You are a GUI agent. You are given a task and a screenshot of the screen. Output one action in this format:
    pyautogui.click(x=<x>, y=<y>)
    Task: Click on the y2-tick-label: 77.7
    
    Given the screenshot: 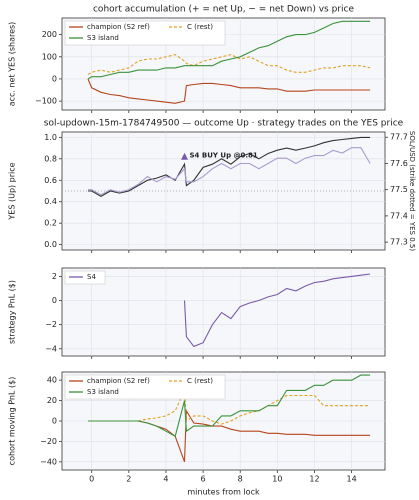 What is the action you would take?
    pyautogui.click(x=399, y=137)
    